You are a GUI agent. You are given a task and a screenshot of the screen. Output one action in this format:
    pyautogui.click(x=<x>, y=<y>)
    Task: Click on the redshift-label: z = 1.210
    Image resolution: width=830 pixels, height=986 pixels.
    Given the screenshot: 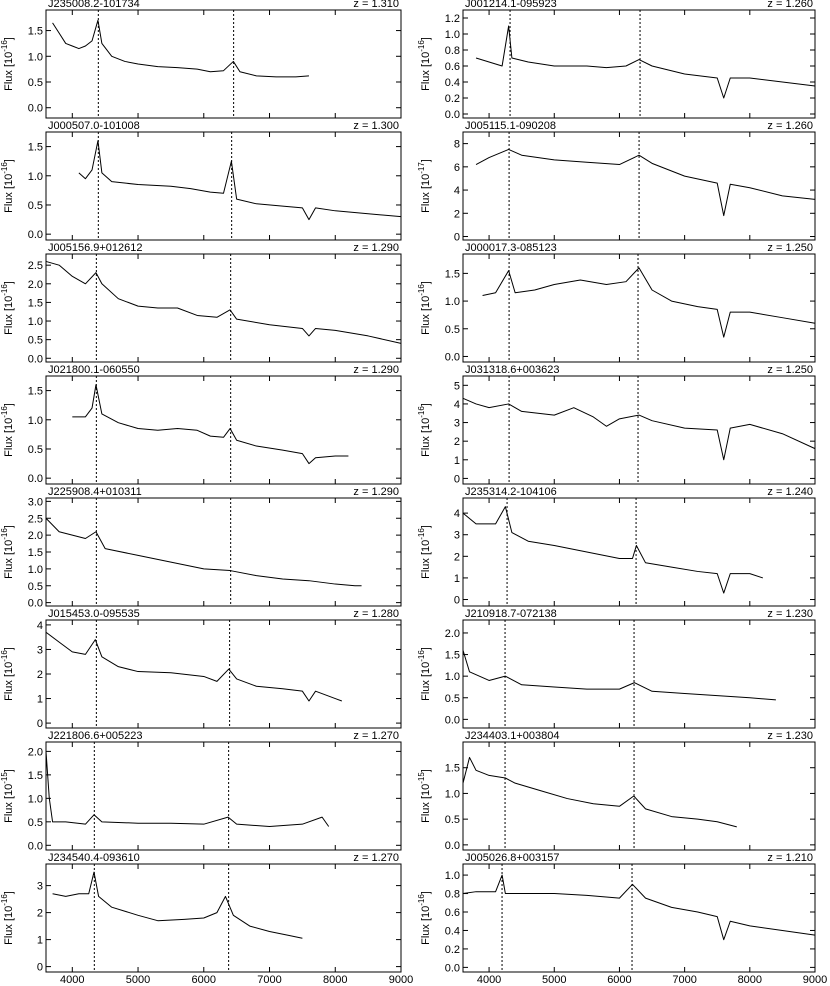 What is the action you would take?
    pyautogui.click(x=790, y=858)
    